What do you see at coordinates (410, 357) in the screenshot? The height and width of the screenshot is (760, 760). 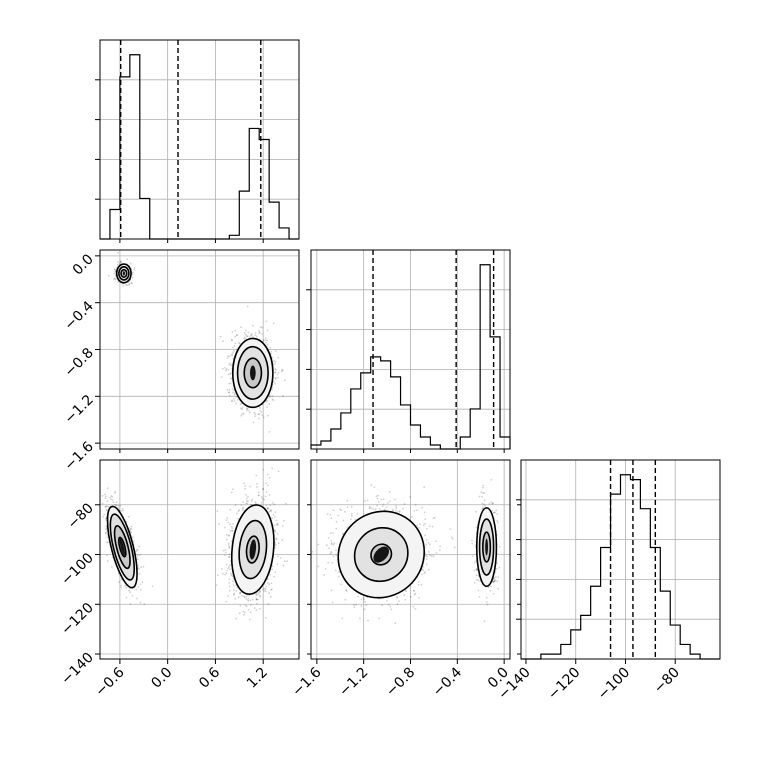 I see `histogram-step` at bounding box center [410, 357].